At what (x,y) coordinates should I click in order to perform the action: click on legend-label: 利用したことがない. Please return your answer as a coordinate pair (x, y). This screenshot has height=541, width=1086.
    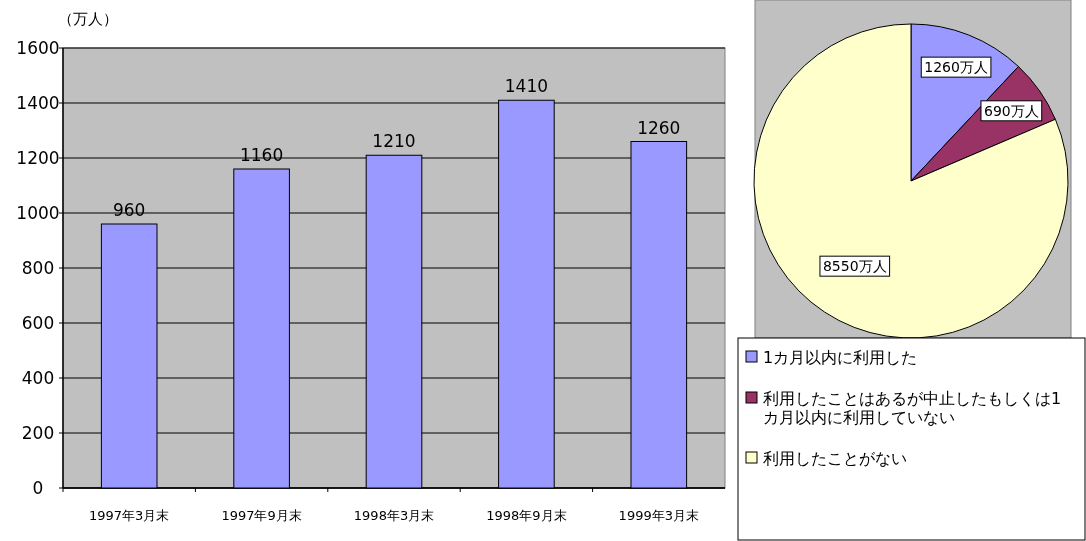
    Looking at the image, I should click on (835, 458).